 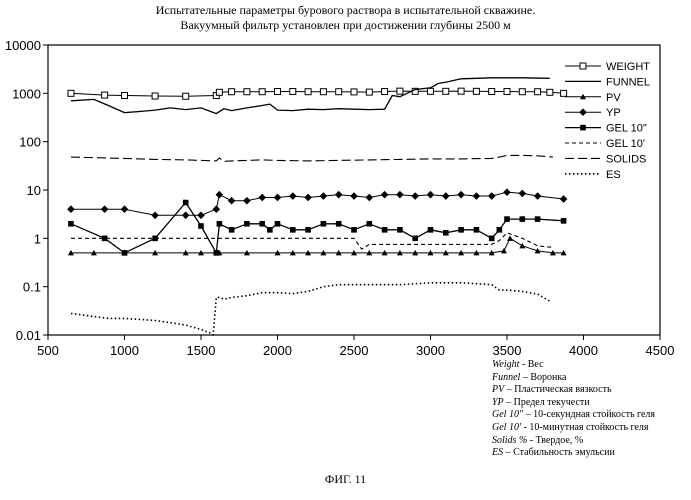 I want to click on series-yp, so click(x=317, y=204).